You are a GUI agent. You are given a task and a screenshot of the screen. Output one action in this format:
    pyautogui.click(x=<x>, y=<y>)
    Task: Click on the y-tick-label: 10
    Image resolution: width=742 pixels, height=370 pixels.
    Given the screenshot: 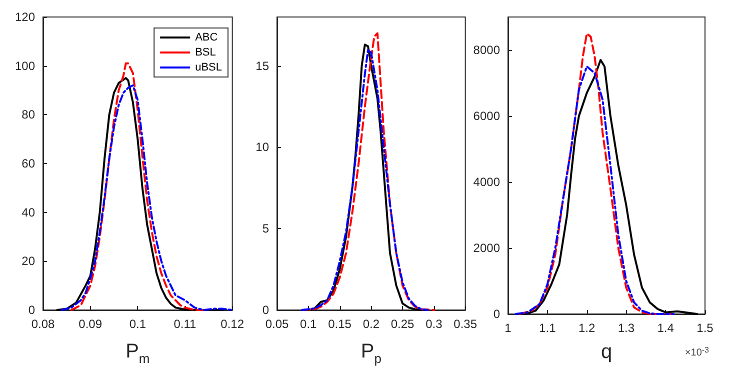 What is the action you would take?
    pyautogui.click(x=263, y=147)
    